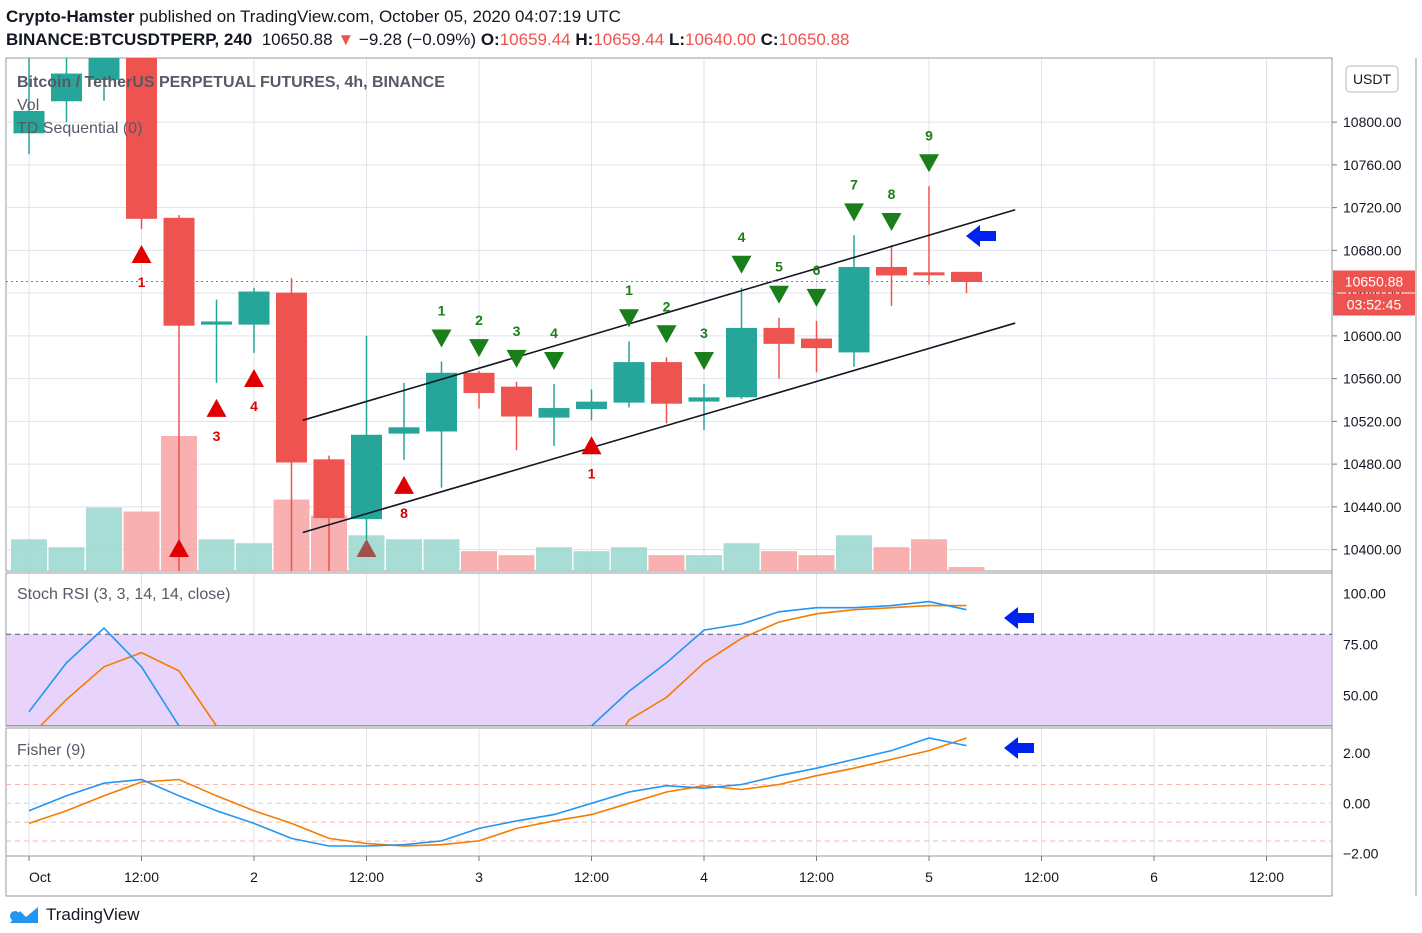  I want to click on time-axis-label: 2, so click(254, 877).